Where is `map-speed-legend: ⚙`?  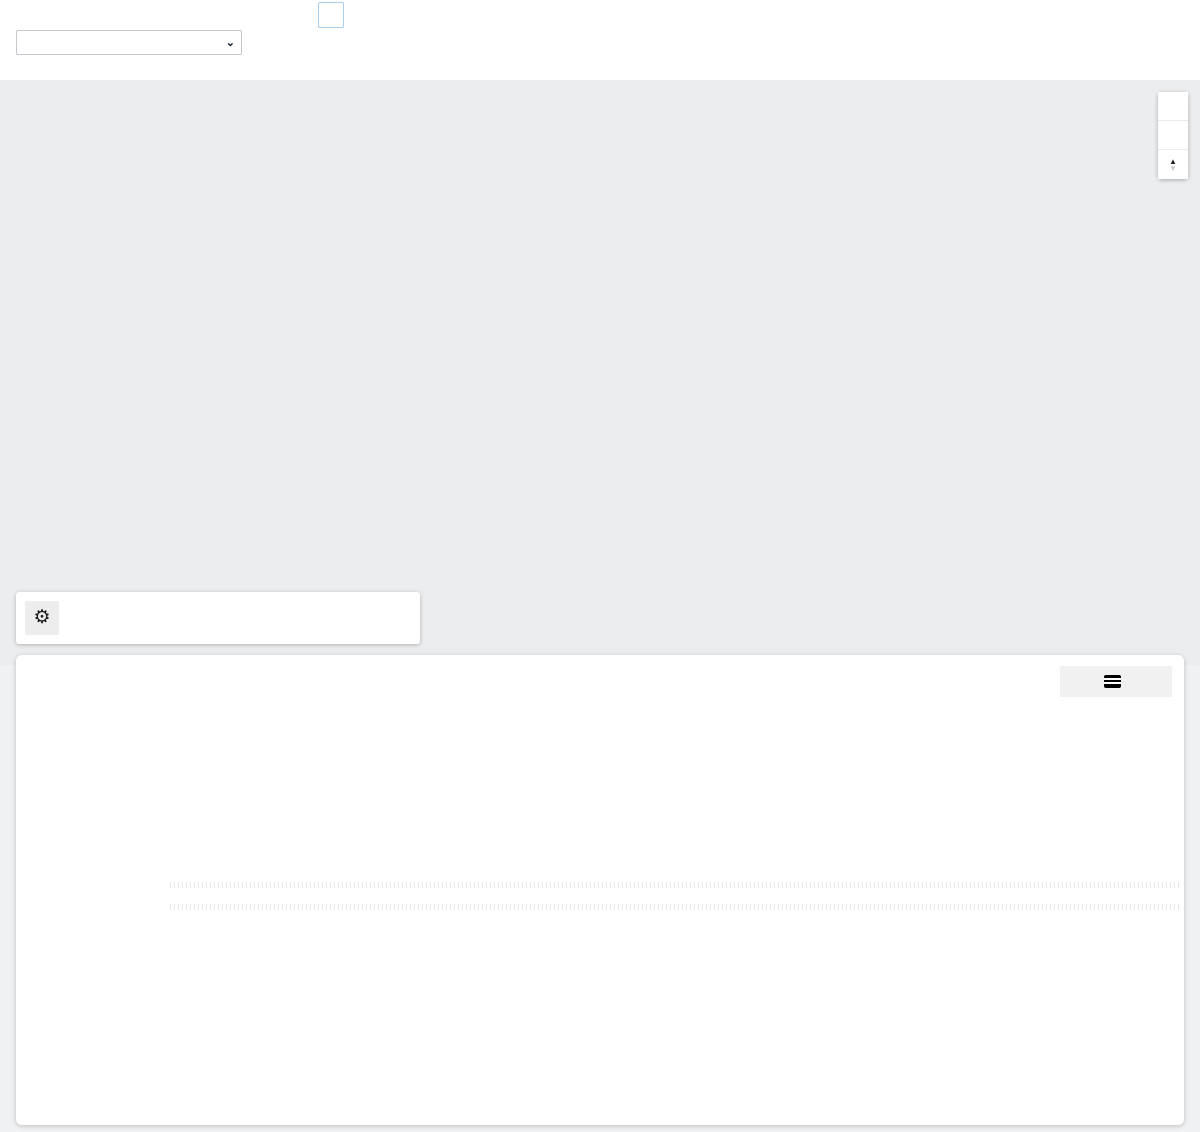
map-speed-legend: ⚙ is located at coordinates (218, 618).